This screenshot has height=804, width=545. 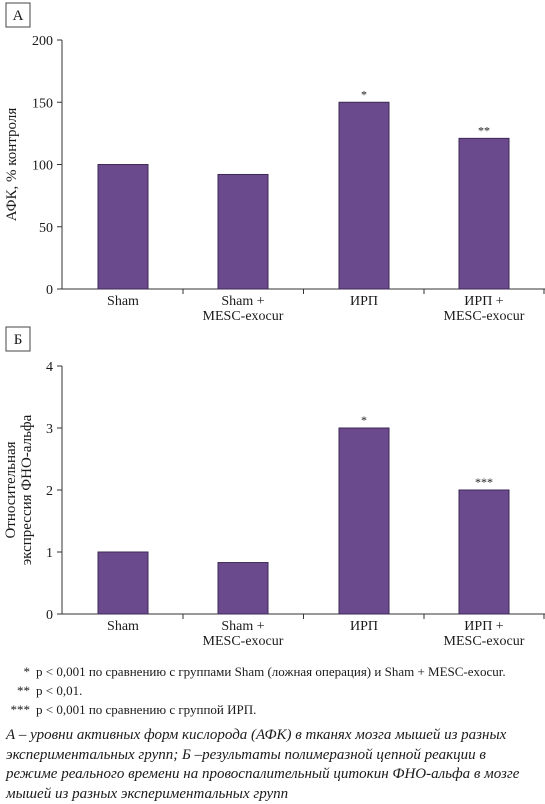 What do you see at coordinates (42, 41) in the screenshot?
I see `y-tick-label: 200` at bounding box center [42, 41].